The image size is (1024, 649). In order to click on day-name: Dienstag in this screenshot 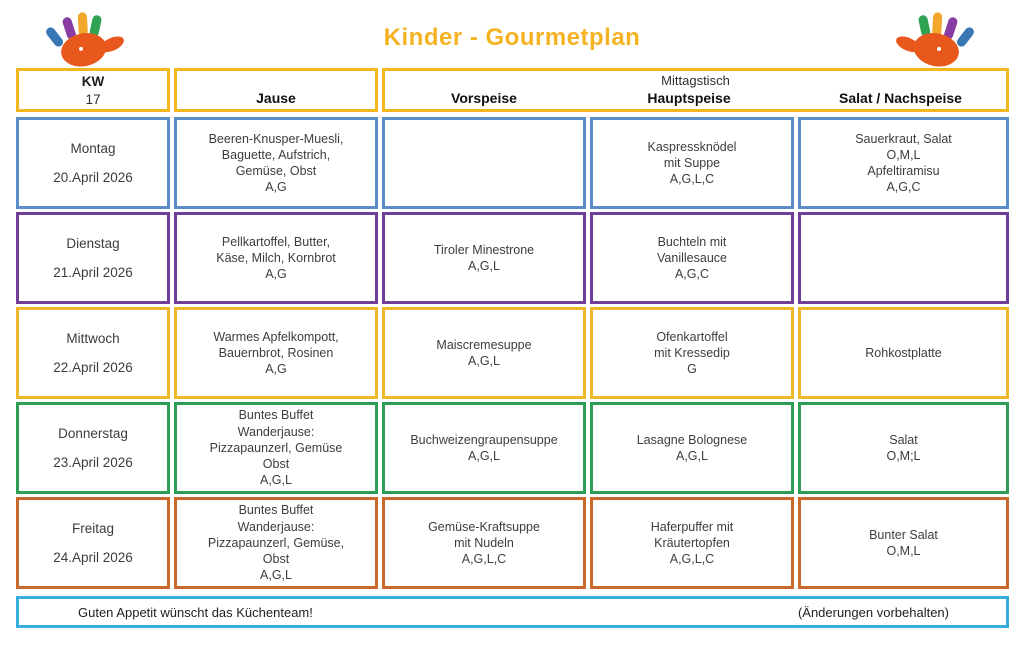, I will do `click(93, 243)`.